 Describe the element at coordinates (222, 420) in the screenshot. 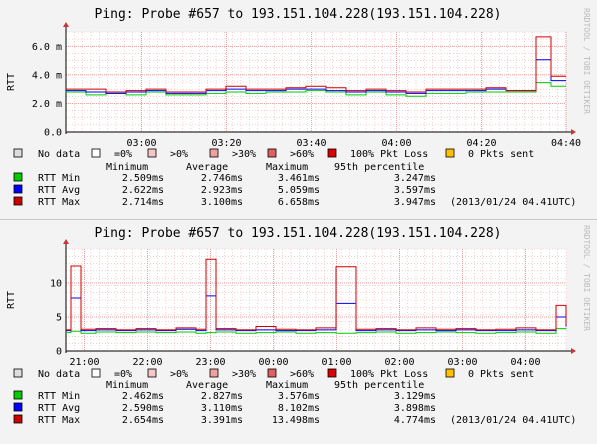

I see `stats-avg: 3.391ms` at that location.